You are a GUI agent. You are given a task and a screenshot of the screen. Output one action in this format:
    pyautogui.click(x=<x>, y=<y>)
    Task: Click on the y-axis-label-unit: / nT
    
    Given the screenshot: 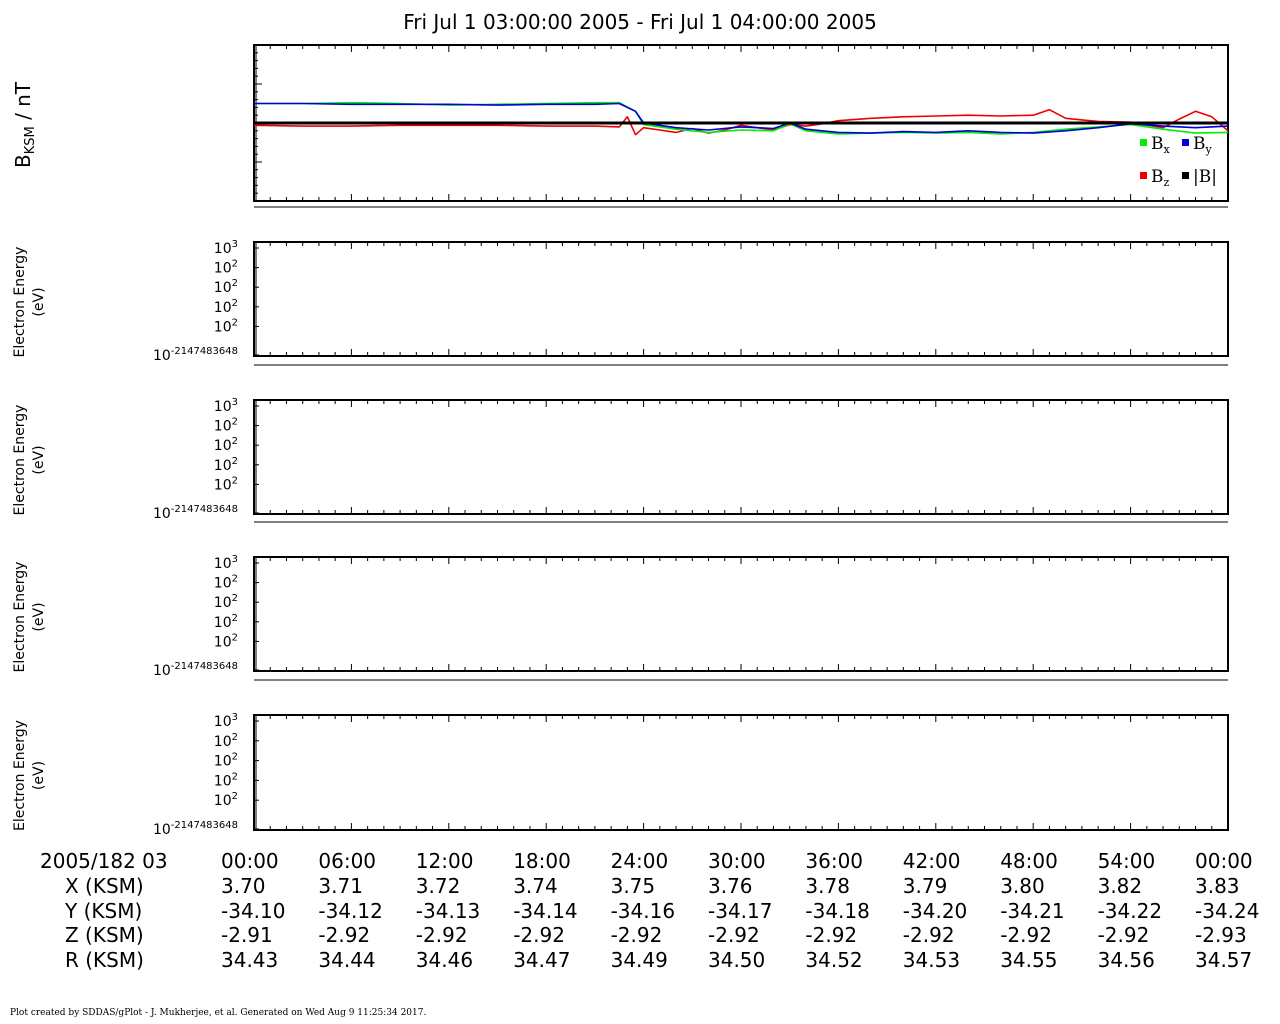 What is the action you would take?
    pyautogui.click(x=23, y=103)
    